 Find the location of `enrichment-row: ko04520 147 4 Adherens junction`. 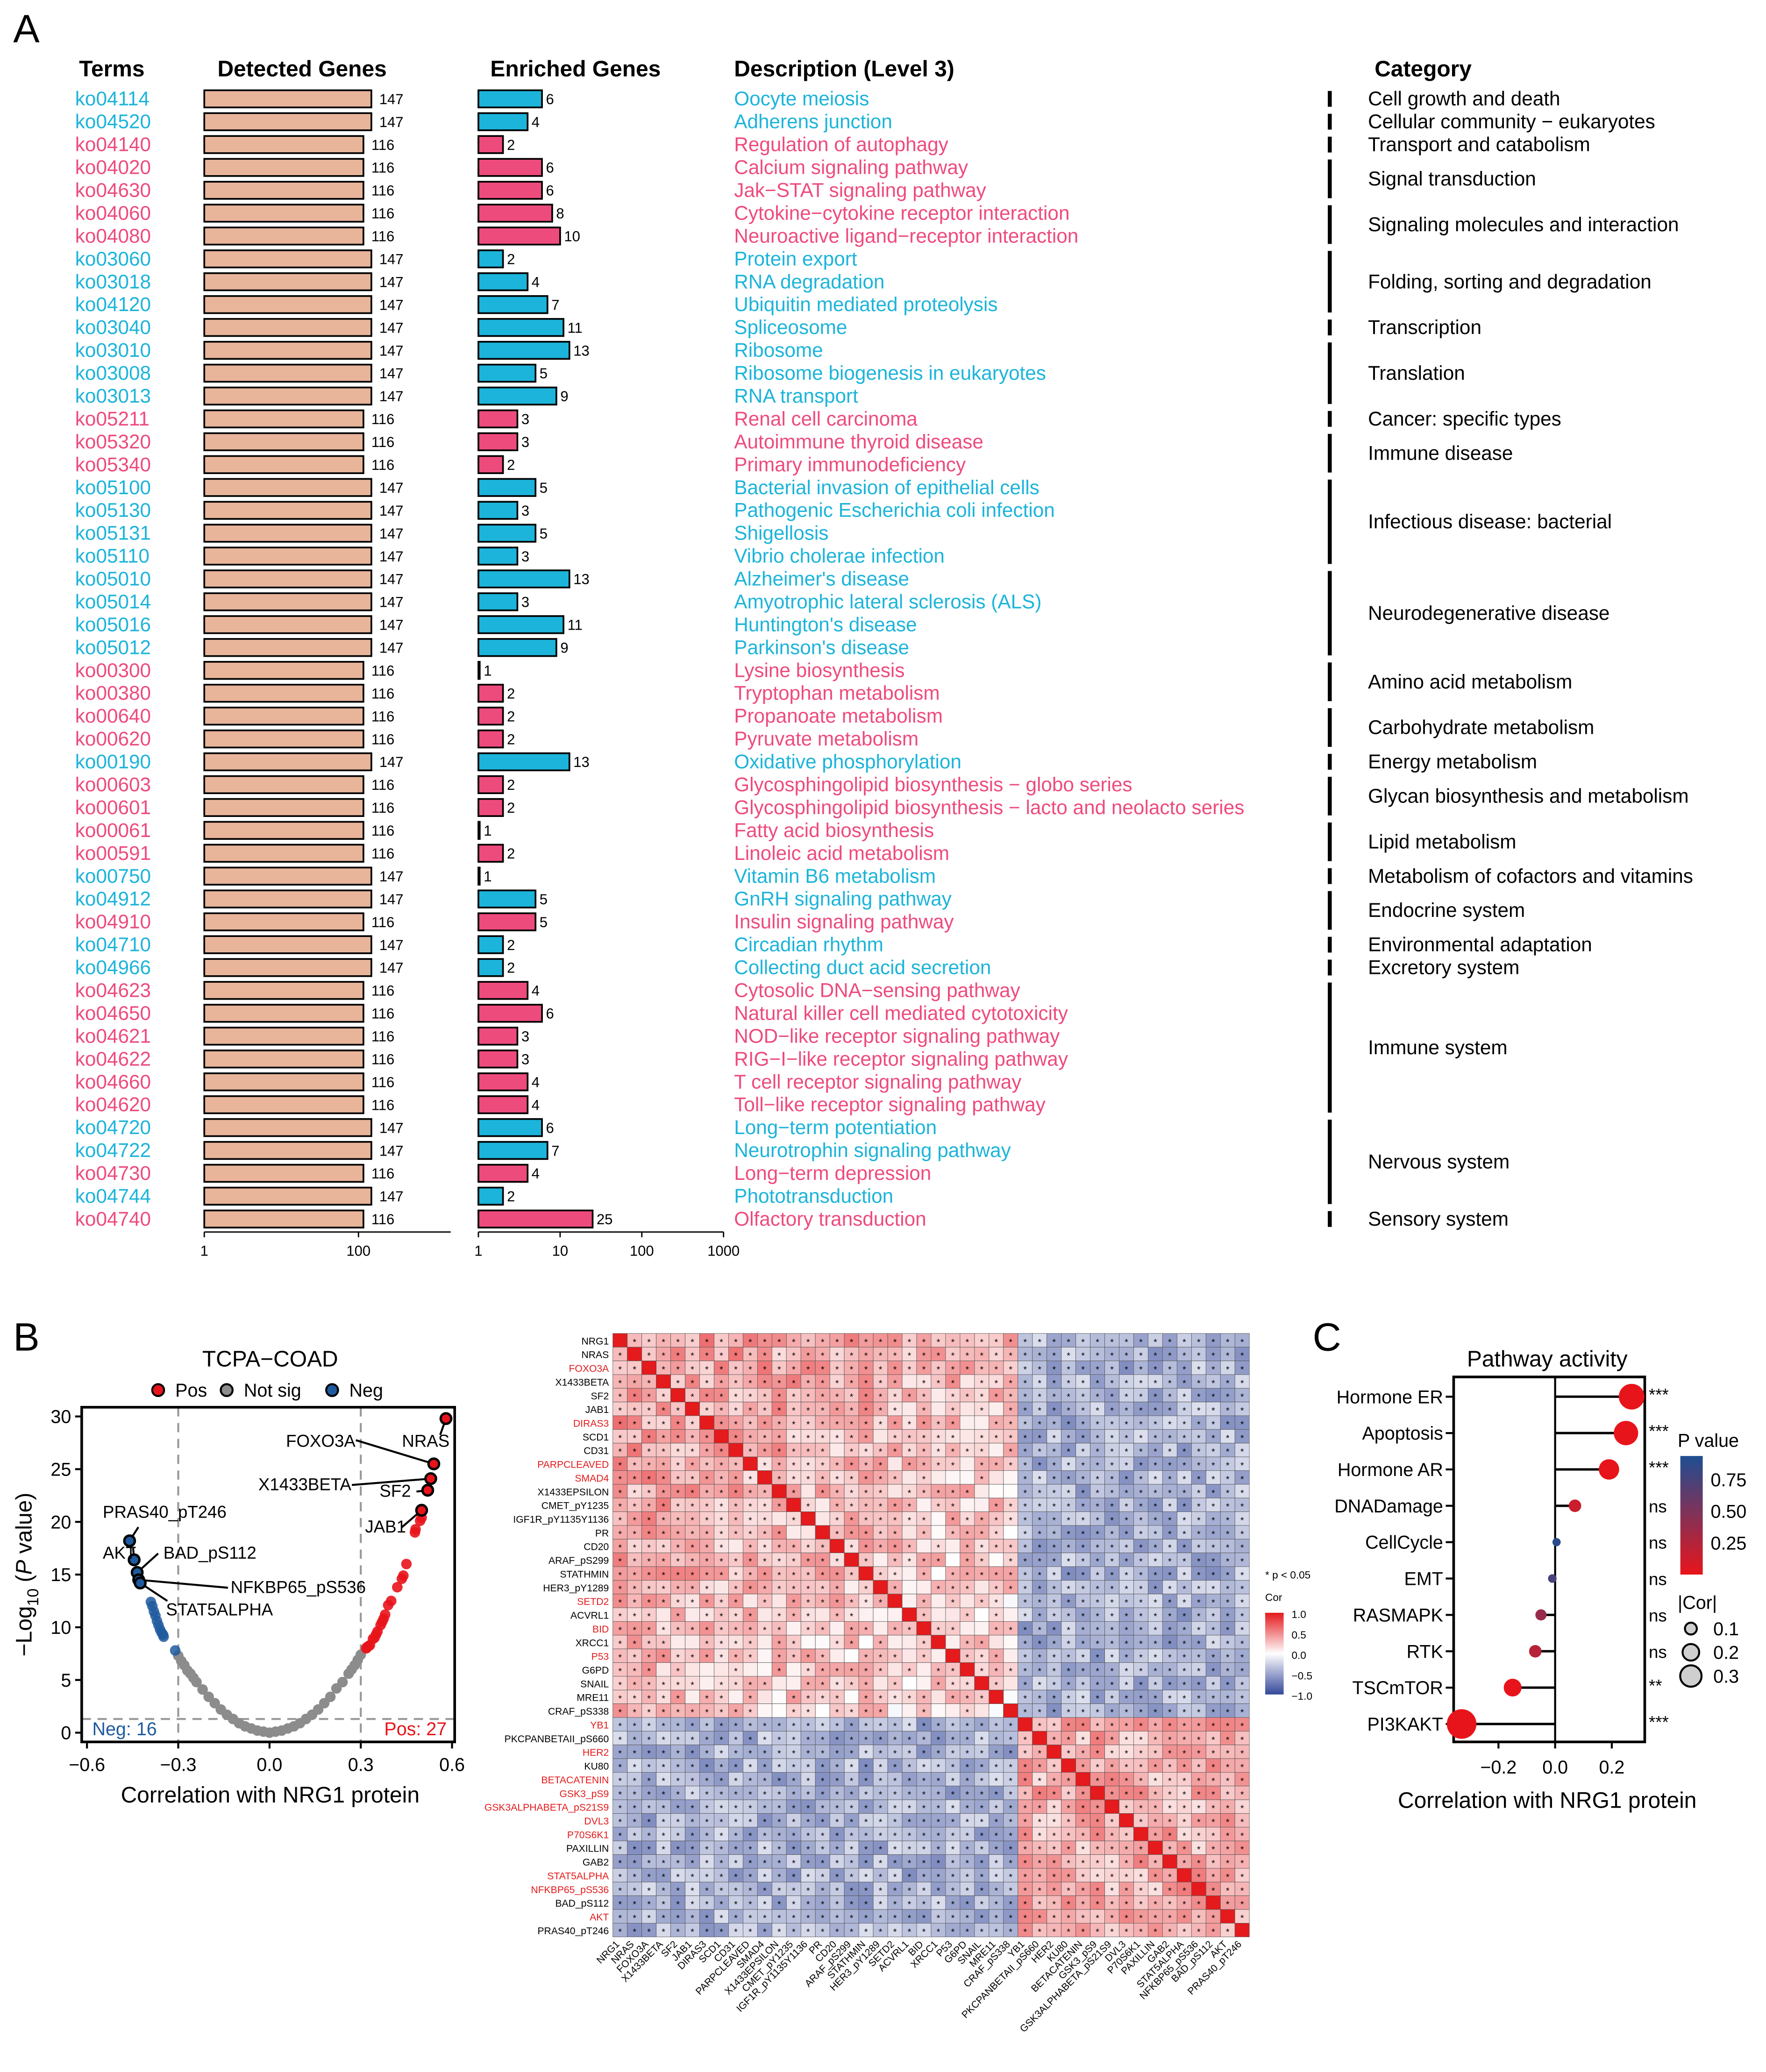

enrichment-row: ko04520 147 4 Adherens junction is located at coordinates (483, 122).